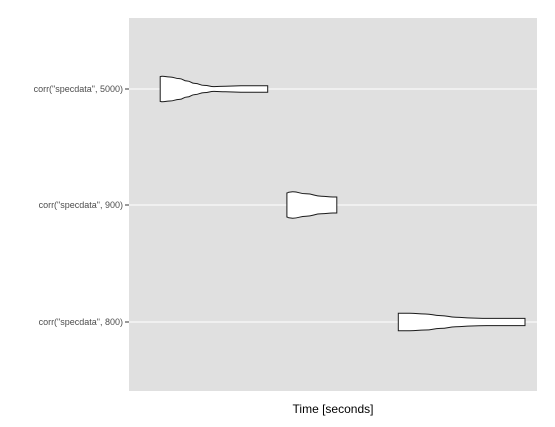 This screenshot has width=555, height=427. I want to click on y-tick-label: corr("specdata", 5000), so click(78, 89).